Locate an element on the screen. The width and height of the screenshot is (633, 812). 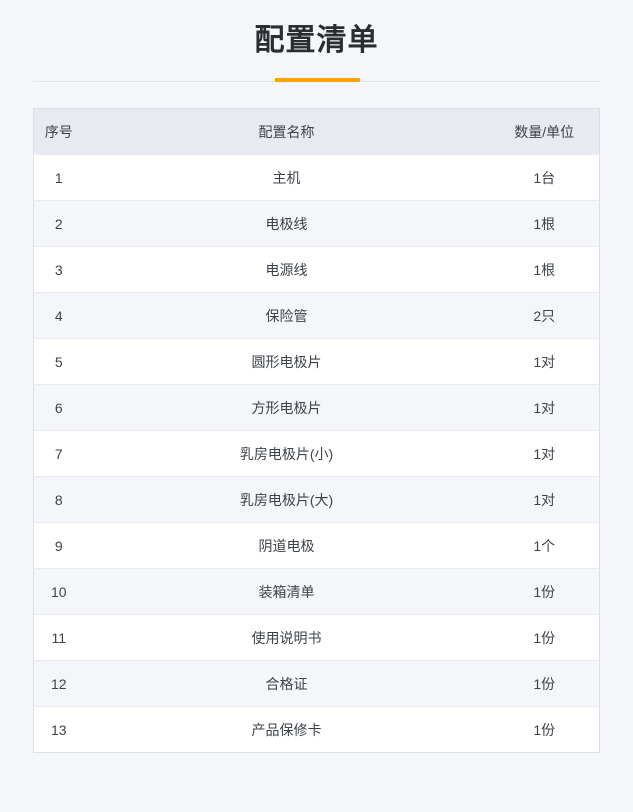
column-header-qty: 数量/单位 is located at coordinates (544, 131).